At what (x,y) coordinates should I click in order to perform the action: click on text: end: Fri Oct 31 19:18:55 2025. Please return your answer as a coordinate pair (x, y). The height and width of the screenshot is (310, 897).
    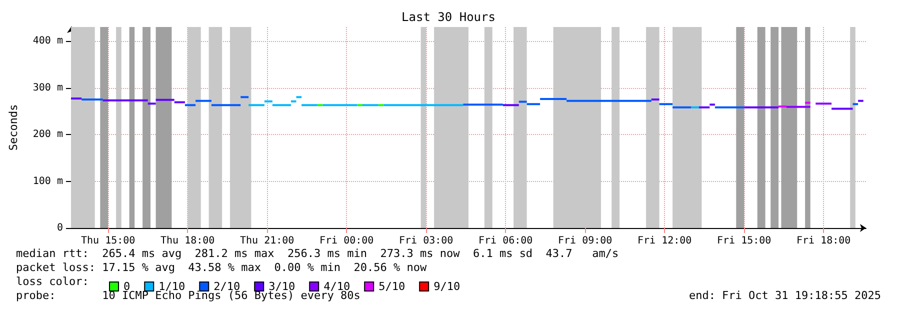
    Looking at the image, I should click on (785, 295).